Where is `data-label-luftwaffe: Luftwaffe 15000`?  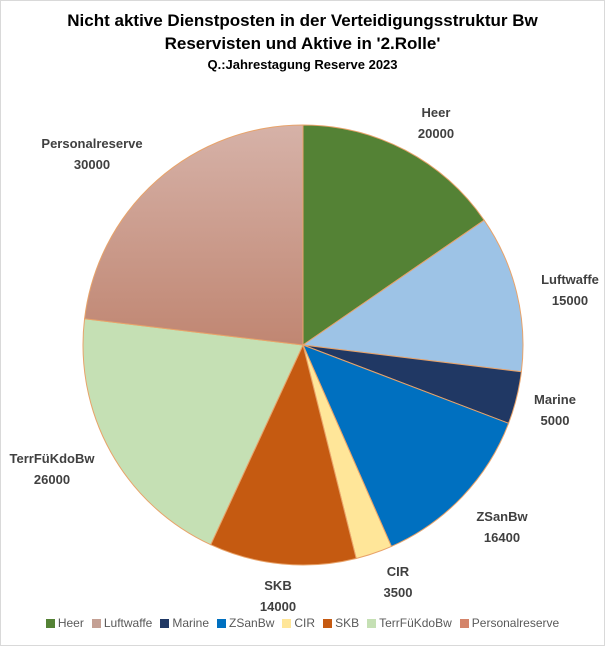
data-label-luftwaffe: Luftwaffe 15000 is located at coordinates (557, 290).